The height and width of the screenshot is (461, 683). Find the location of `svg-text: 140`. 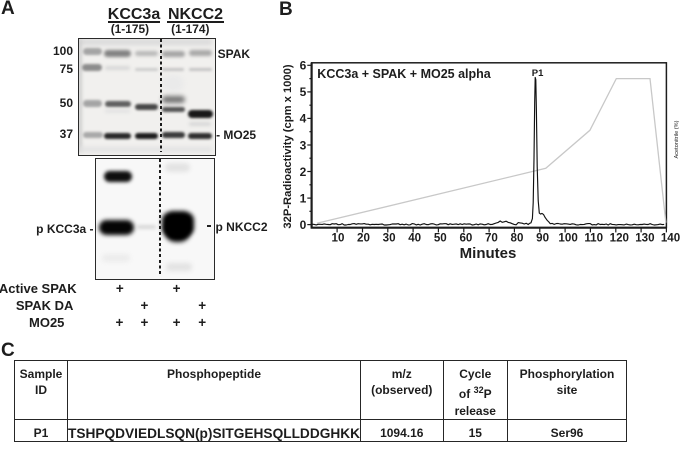

svg-text: 140 is located at coordinates (670, 237).